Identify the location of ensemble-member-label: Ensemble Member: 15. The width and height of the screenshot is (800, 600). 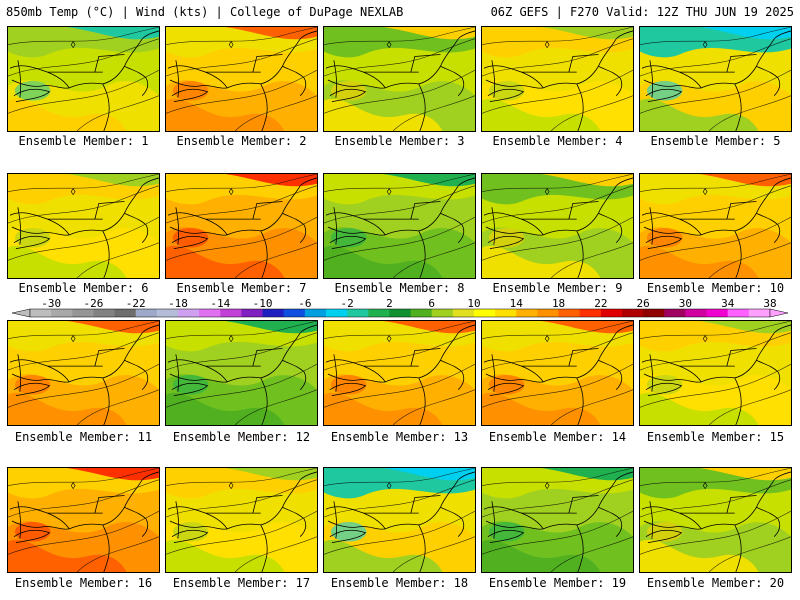
(715, 437).